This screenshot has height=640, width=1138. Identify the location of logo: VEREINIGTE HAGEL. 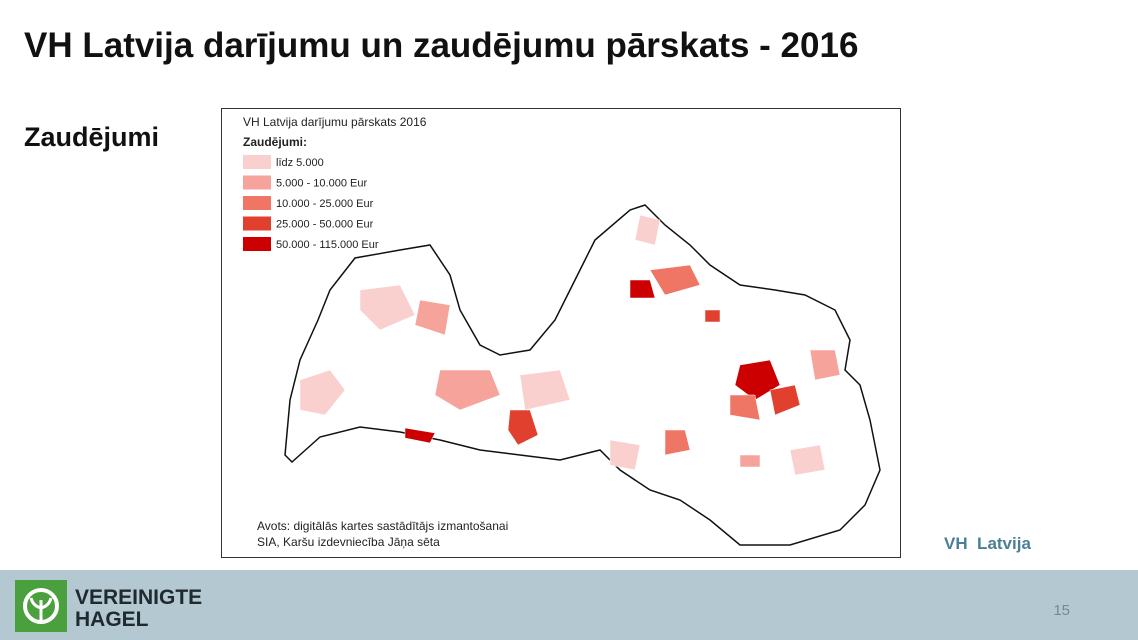
(108, 606).